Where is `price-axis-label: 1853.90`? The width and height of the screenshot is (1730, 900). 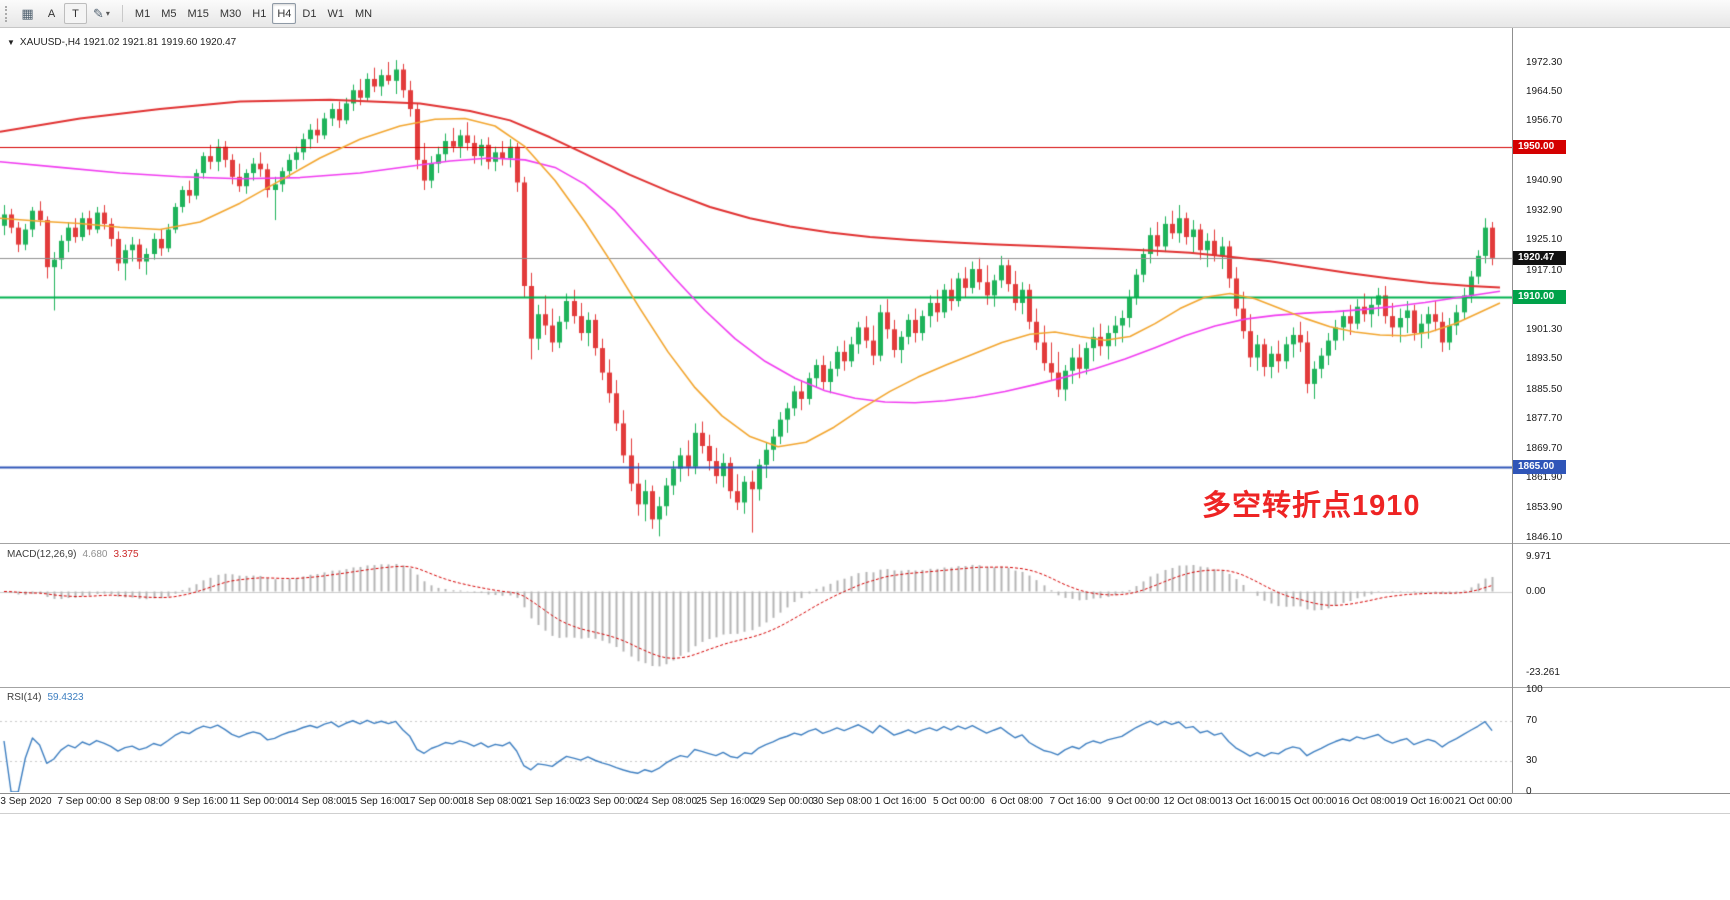 price-axis-label: 1853.90 is located at coordinates (1544, 508).